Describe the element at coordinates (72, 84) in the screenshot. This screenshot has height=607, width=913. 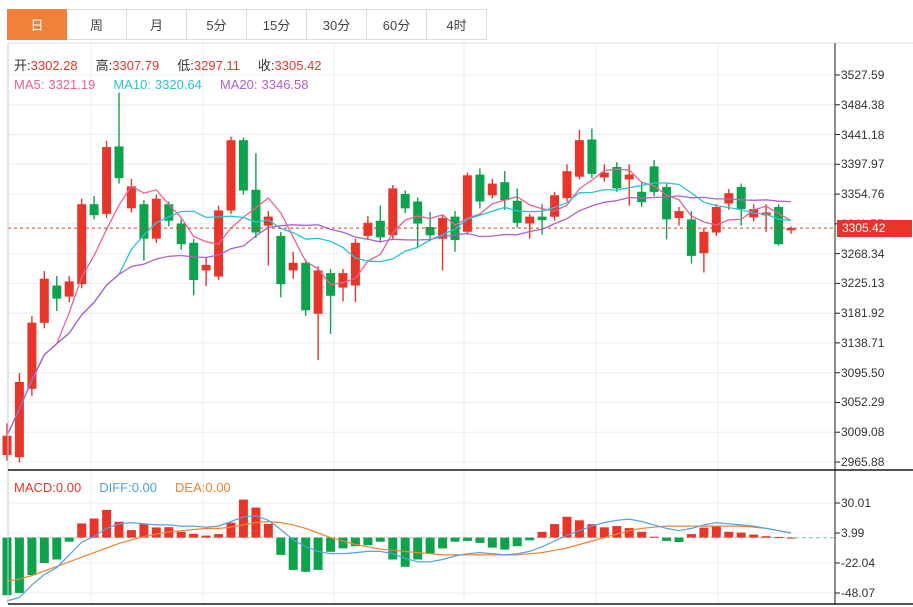
I see `ma-value: 3321.19` at that location.